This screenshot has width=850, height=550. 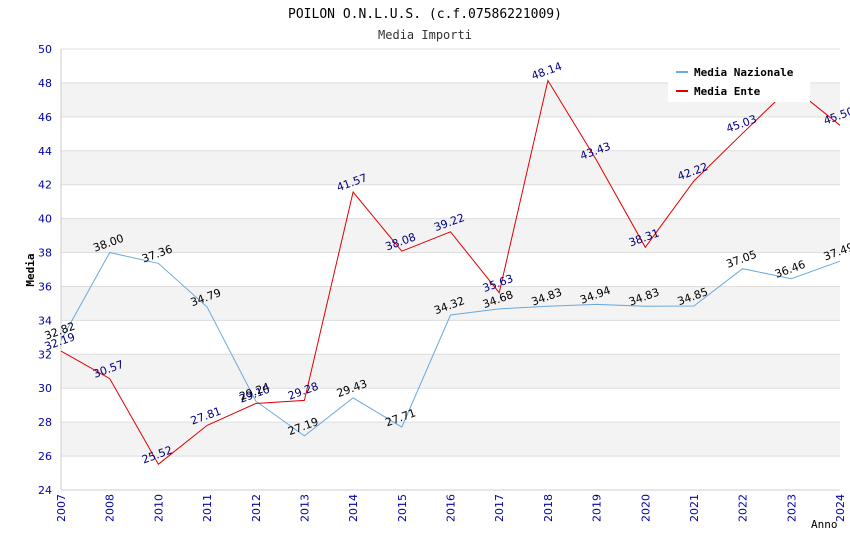 I want to click on y-tick-label: 40, so click(x=45, y=219).